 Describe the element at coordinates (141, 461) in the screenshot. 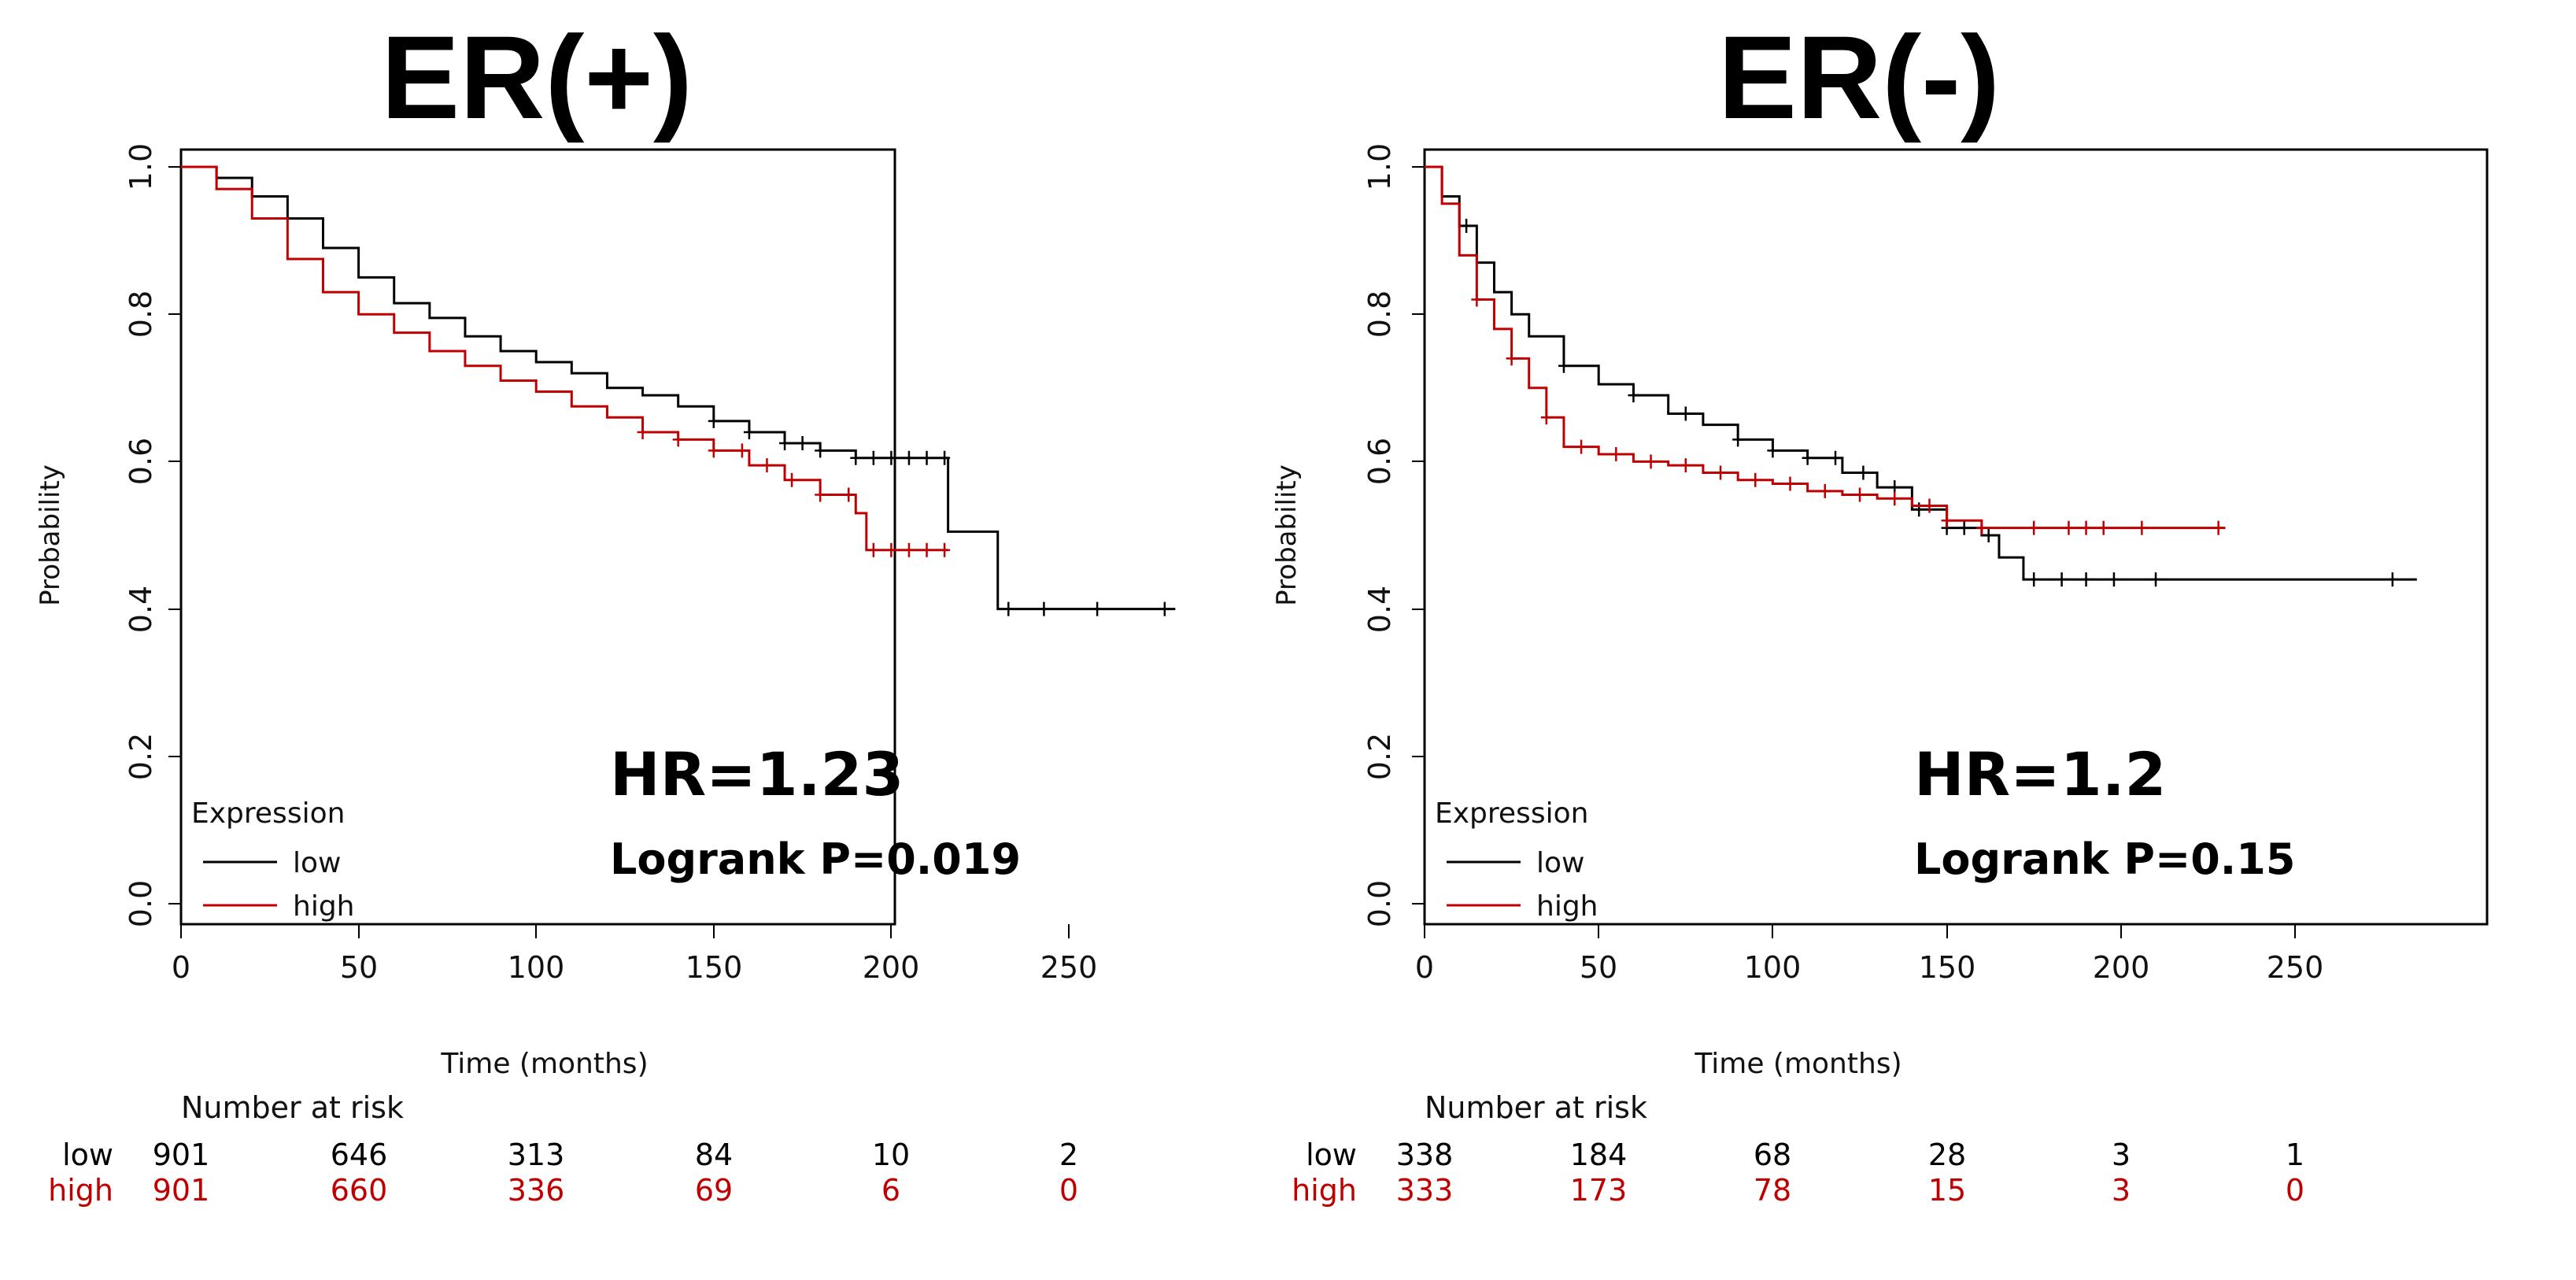

I see `y-tick-label: 0.6` at that location.